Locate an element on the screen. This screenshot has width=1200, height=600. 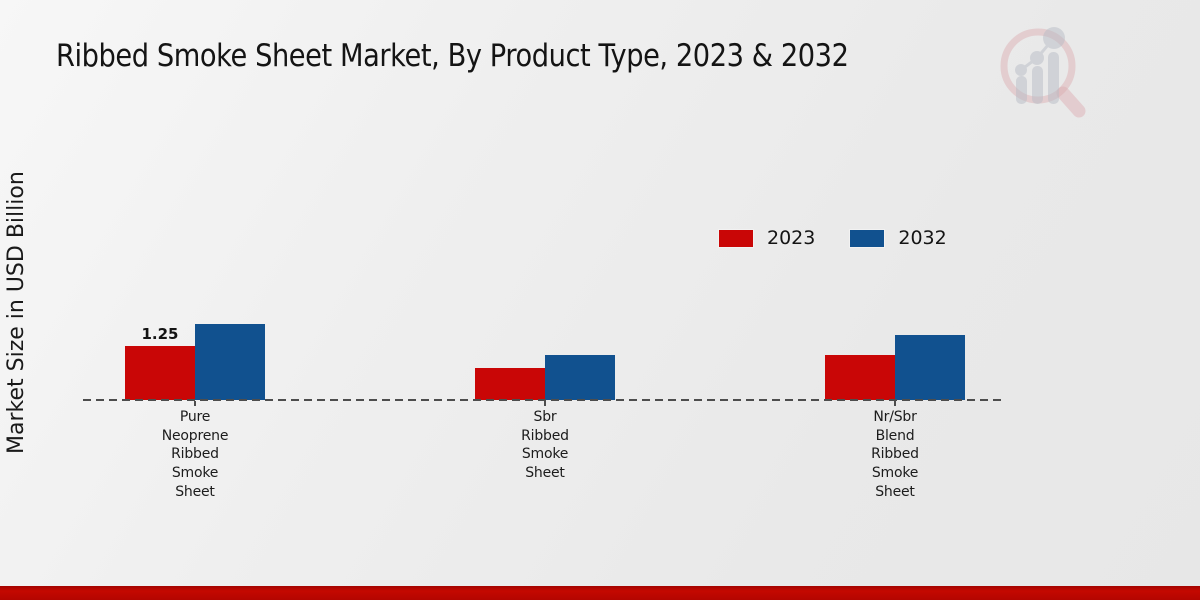
legend-swatch-2023 is located at coordinates (736, 238).